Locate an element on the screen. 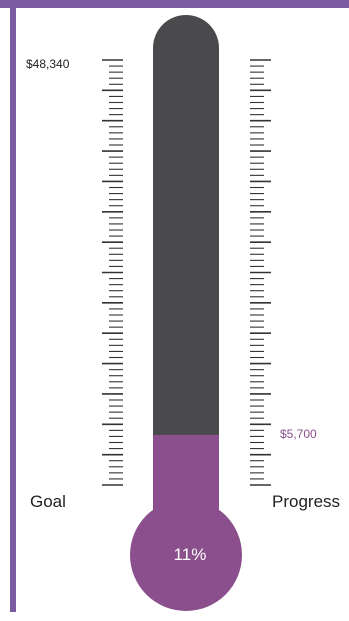 The height and width of the screenshot is (621, 349). frame-top-border is located at coordinates (174, 4).